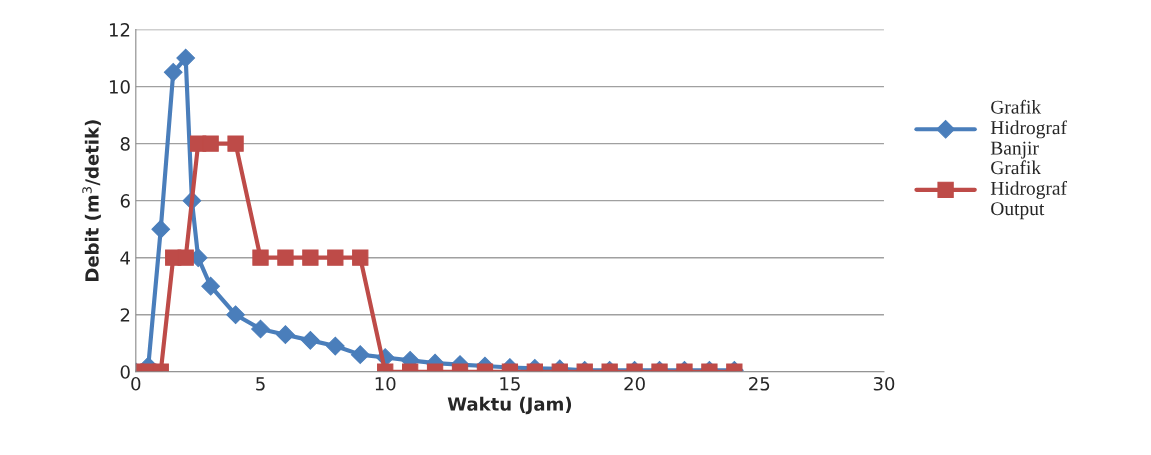 The height and width of the screenshot is (455, 1151). Describe the element at coordinates (1028, 129) in the screenshot. I see `legend-label: Grafik Hidrograf Banjir` at that location.